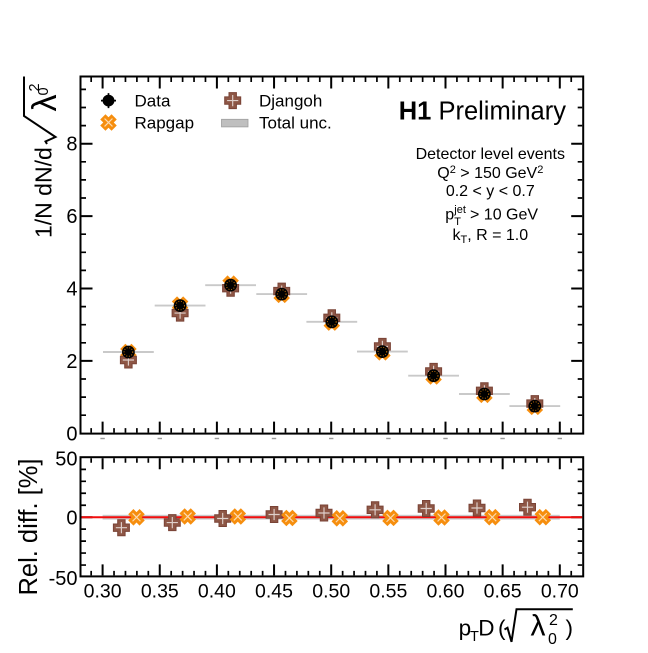 The image size is (648, 653). What do you see at coordinates (503, 592) in the screenshot?
I see `svg-text: 0.65` at bounding box center [503, 592].